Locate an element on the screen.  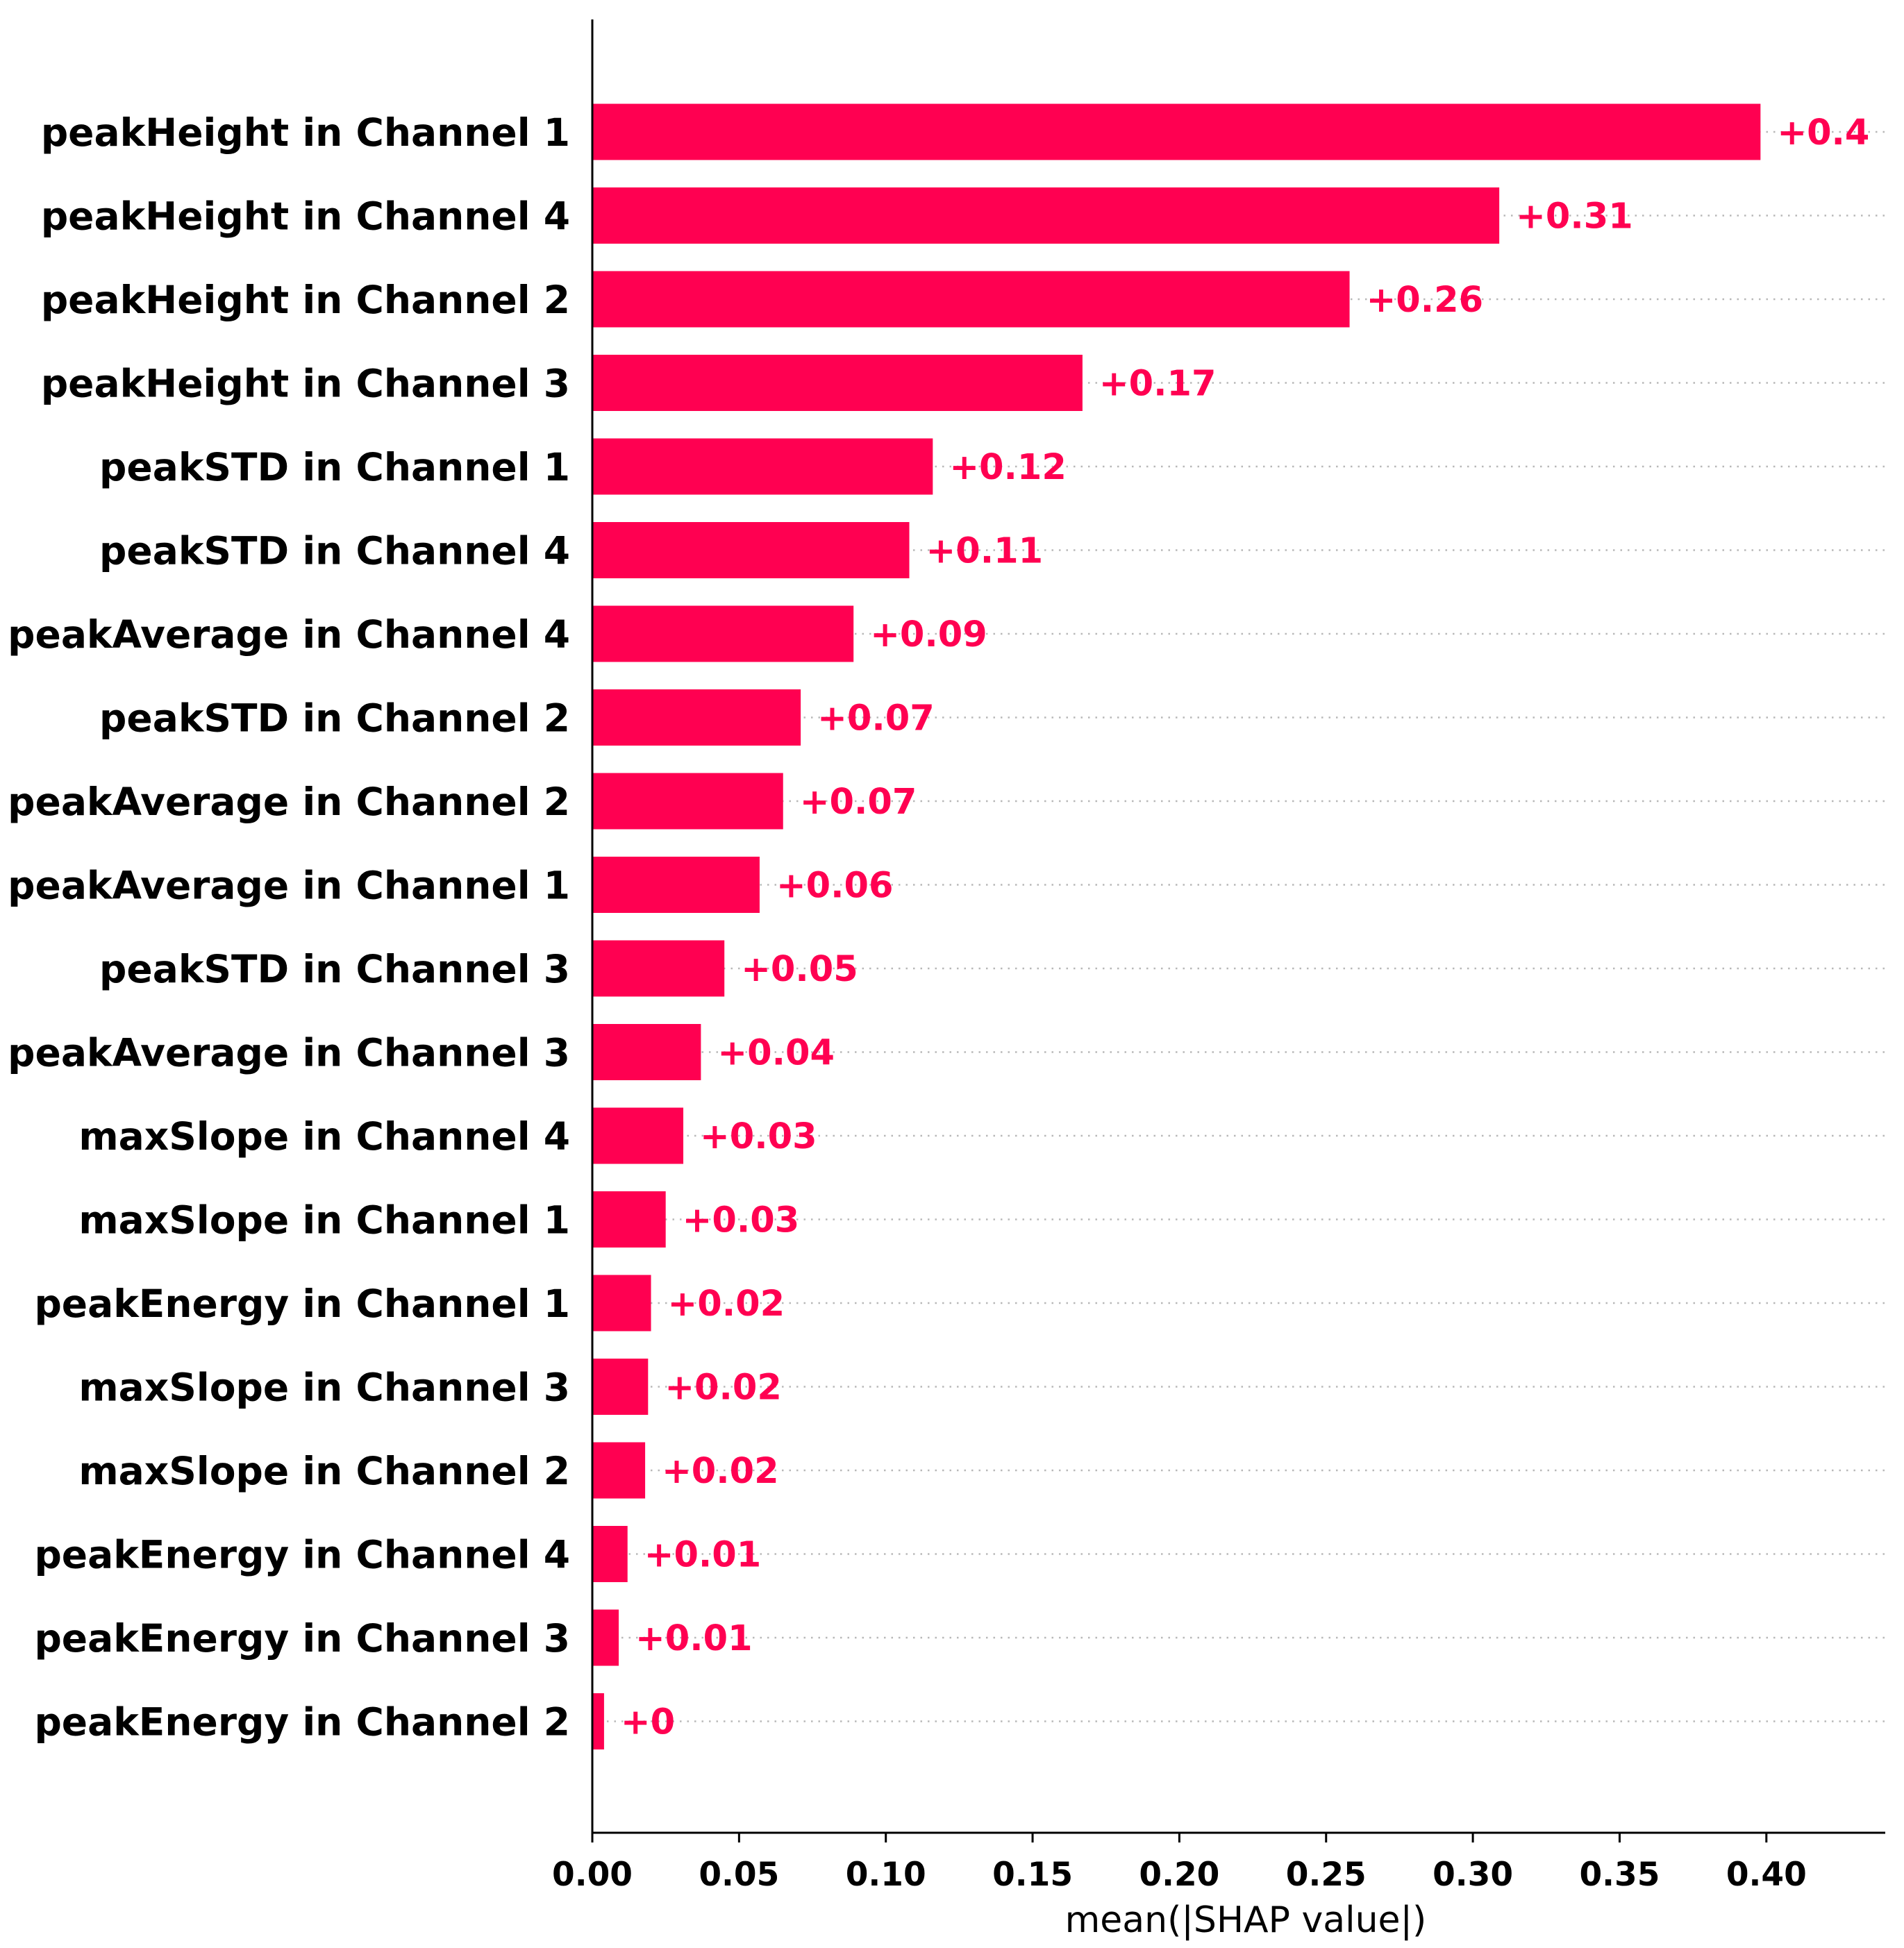
value-label: +0 is located at coordinates (648, 1722).